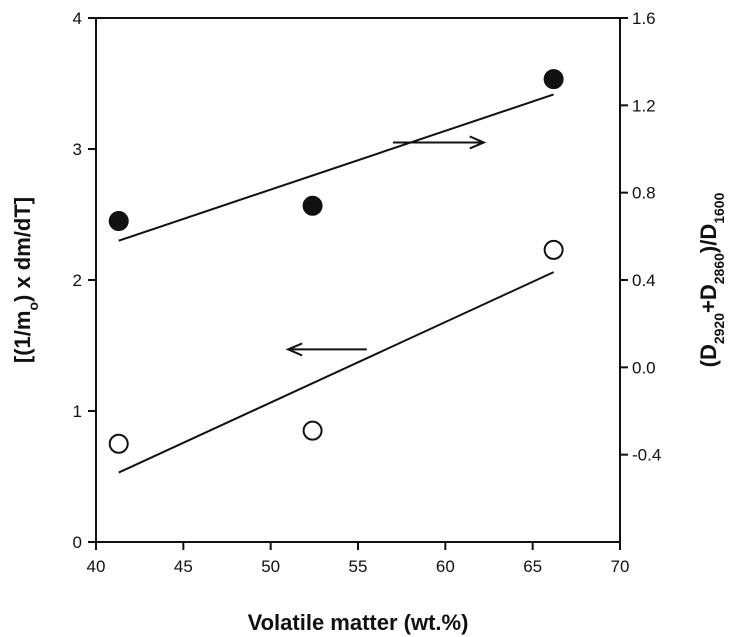 The image size is (740, 637). What do you see at coordinates (358, 622) in the screenshot?
I see `x-axis-title: Volatile matter (wt.%)` at bounding box center [358, 622].